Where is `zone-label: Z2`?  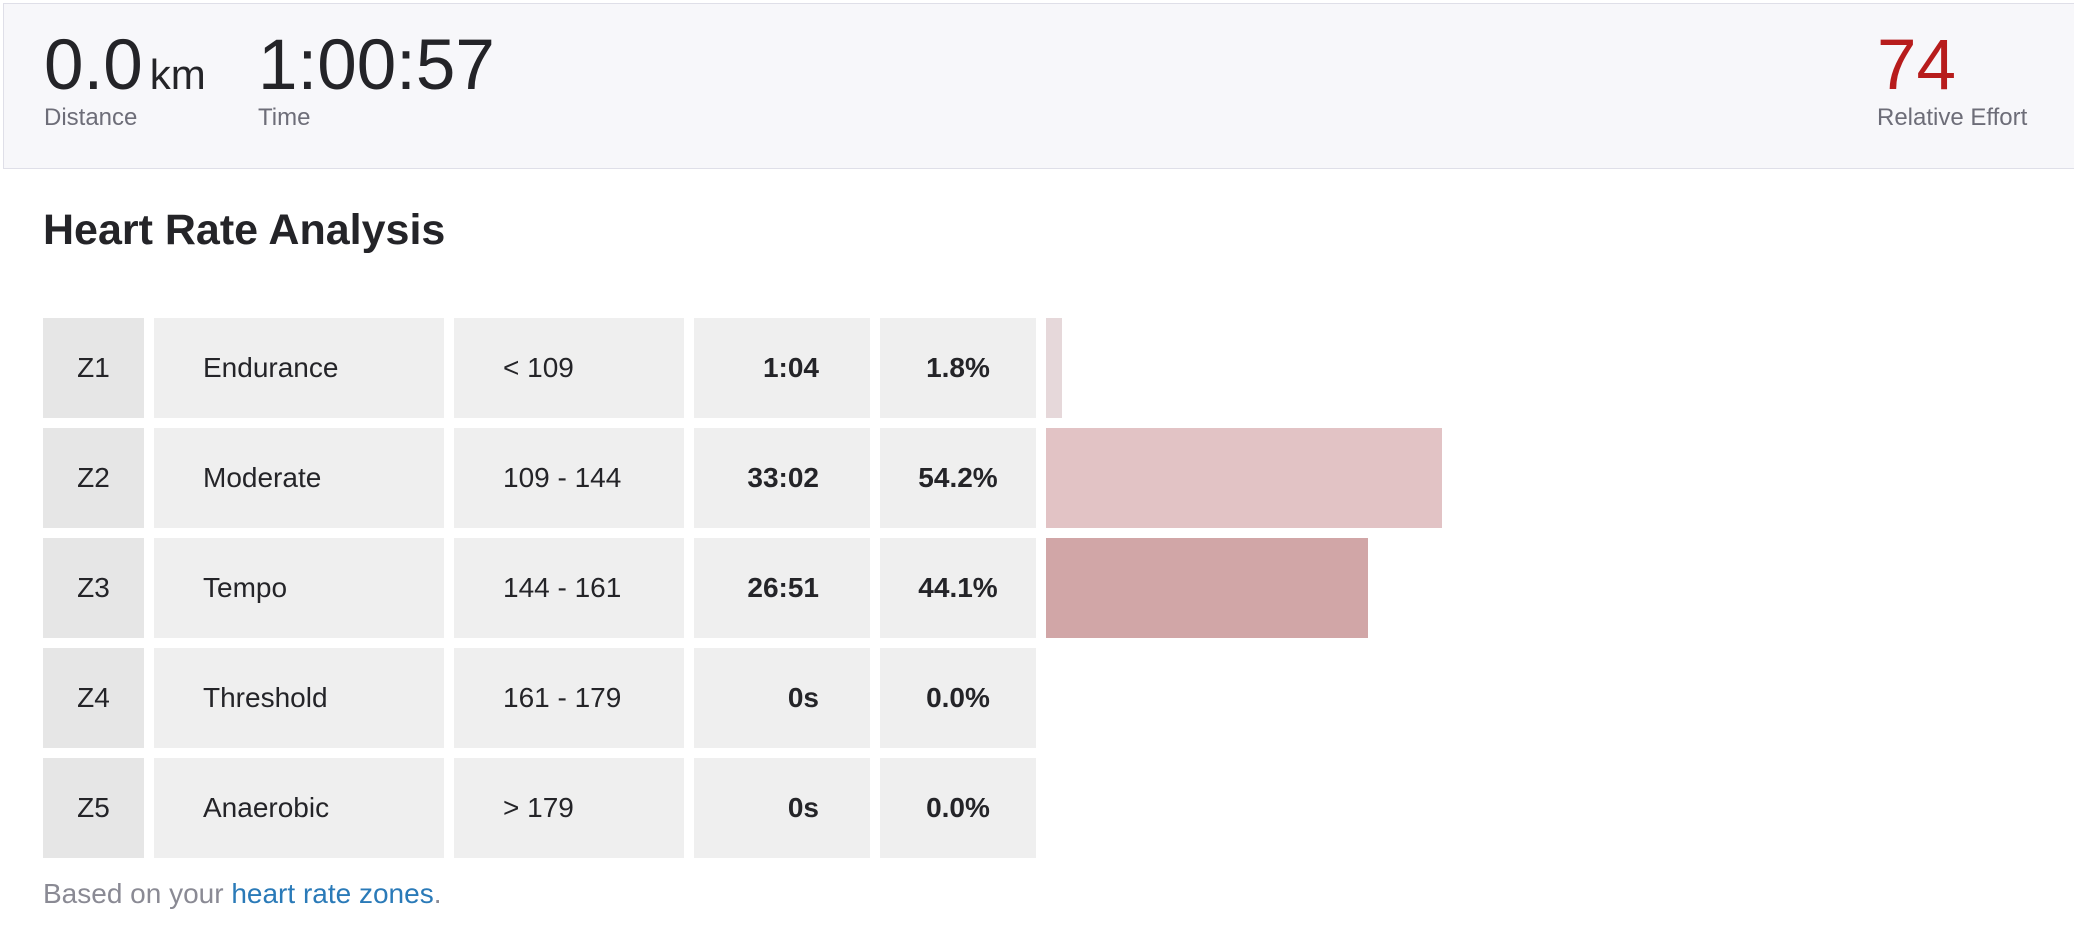
zone-label: Z2 is located at coordinates (93, 478).